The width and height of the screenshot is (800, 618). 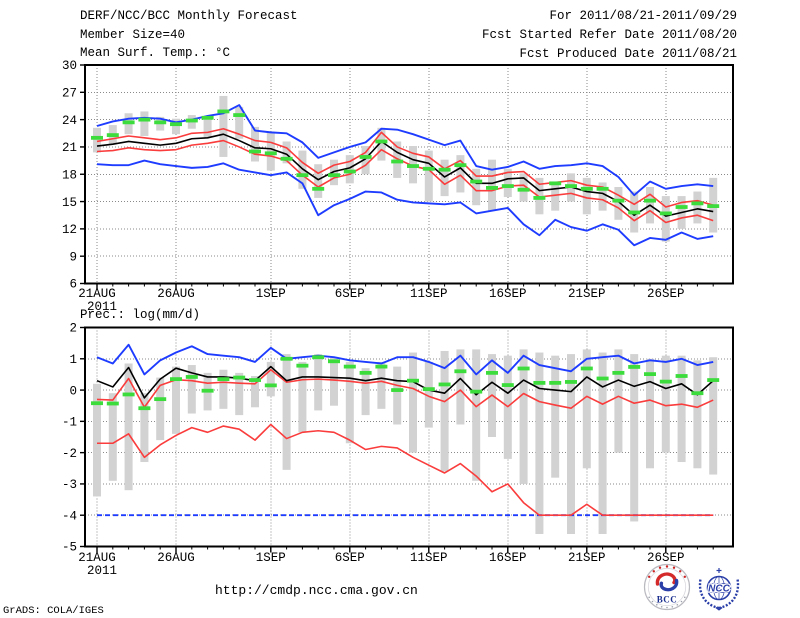 What do you see at coordinates (155, 53) in the screenshot?
I see `temp-panel-title: Mean Surf. Temp.: °C` at bounding box center [155, 53].